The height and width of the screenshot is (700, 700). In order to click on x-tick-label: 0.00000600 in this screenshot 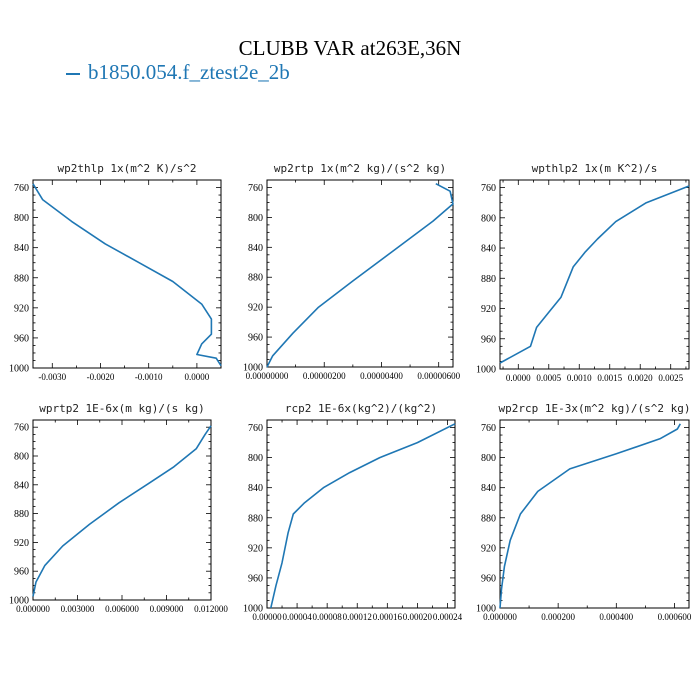, I will do `click(438, 376)`.